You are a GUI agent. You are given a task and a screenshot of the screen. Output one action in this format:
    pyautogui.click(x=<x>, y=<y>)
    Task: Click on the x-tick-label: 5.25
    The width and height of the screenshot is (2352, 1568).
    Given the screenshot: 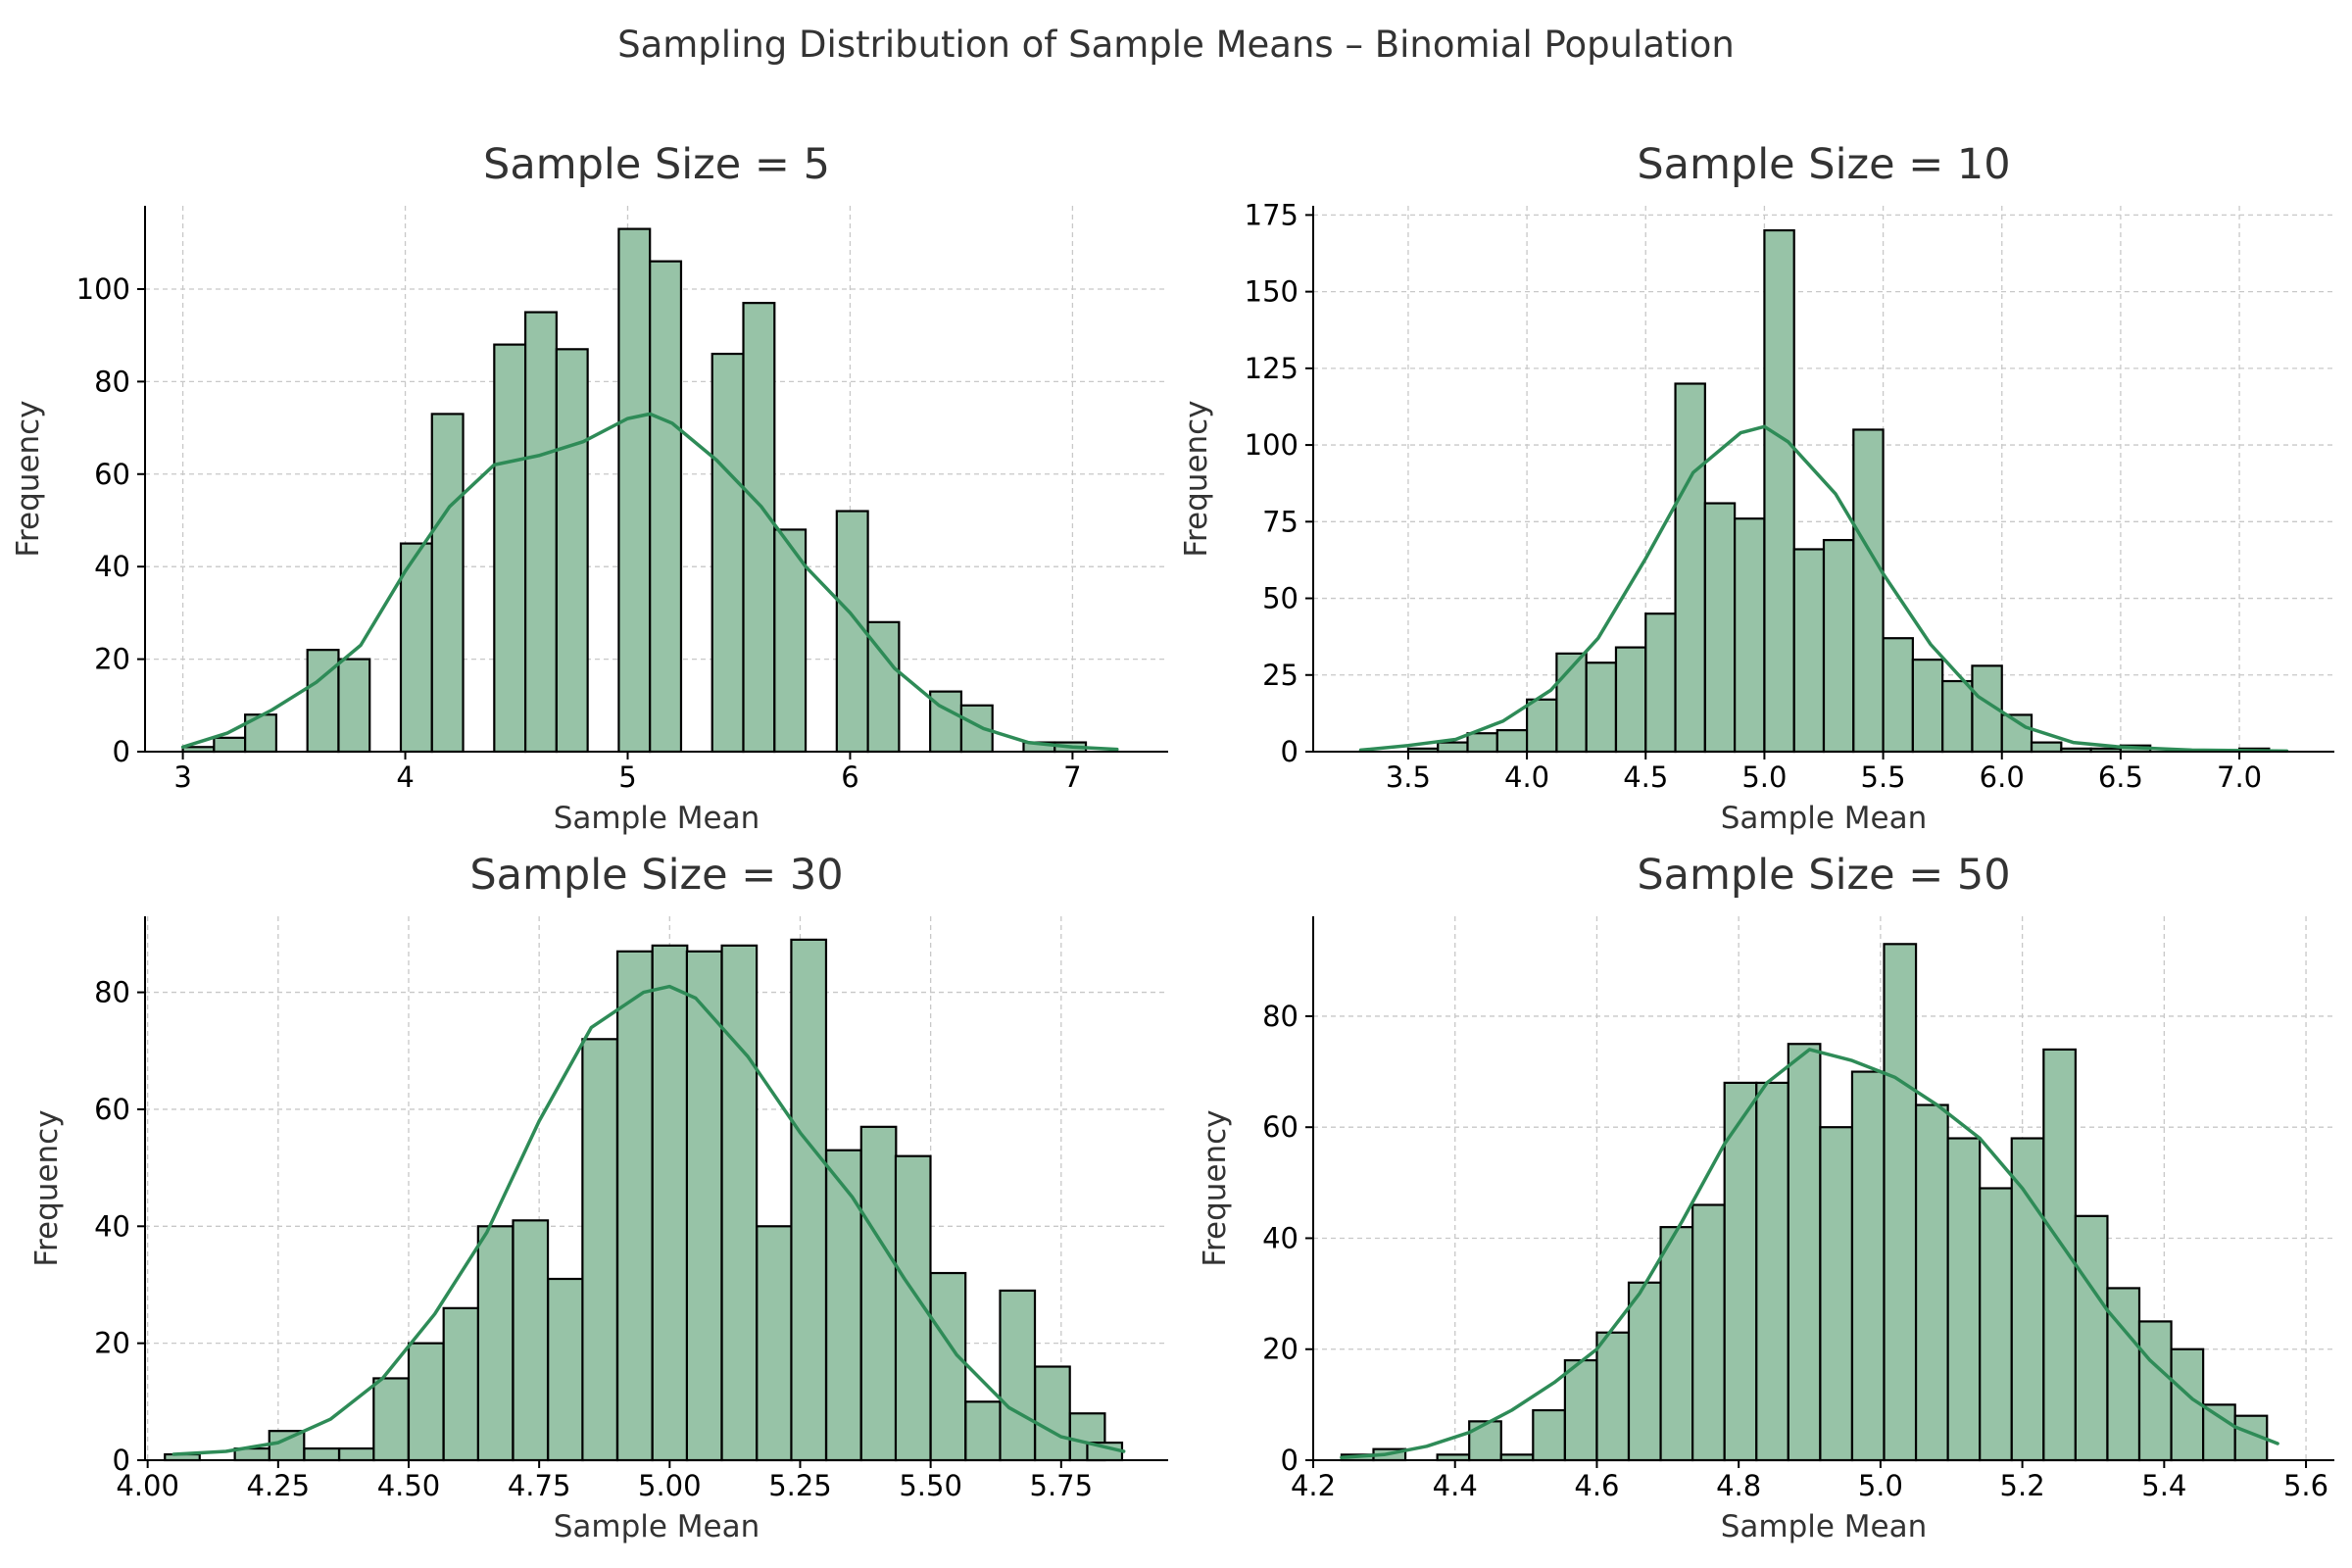 What is the action you would take?
    pyautogui.click(x=800, y=1485)
    